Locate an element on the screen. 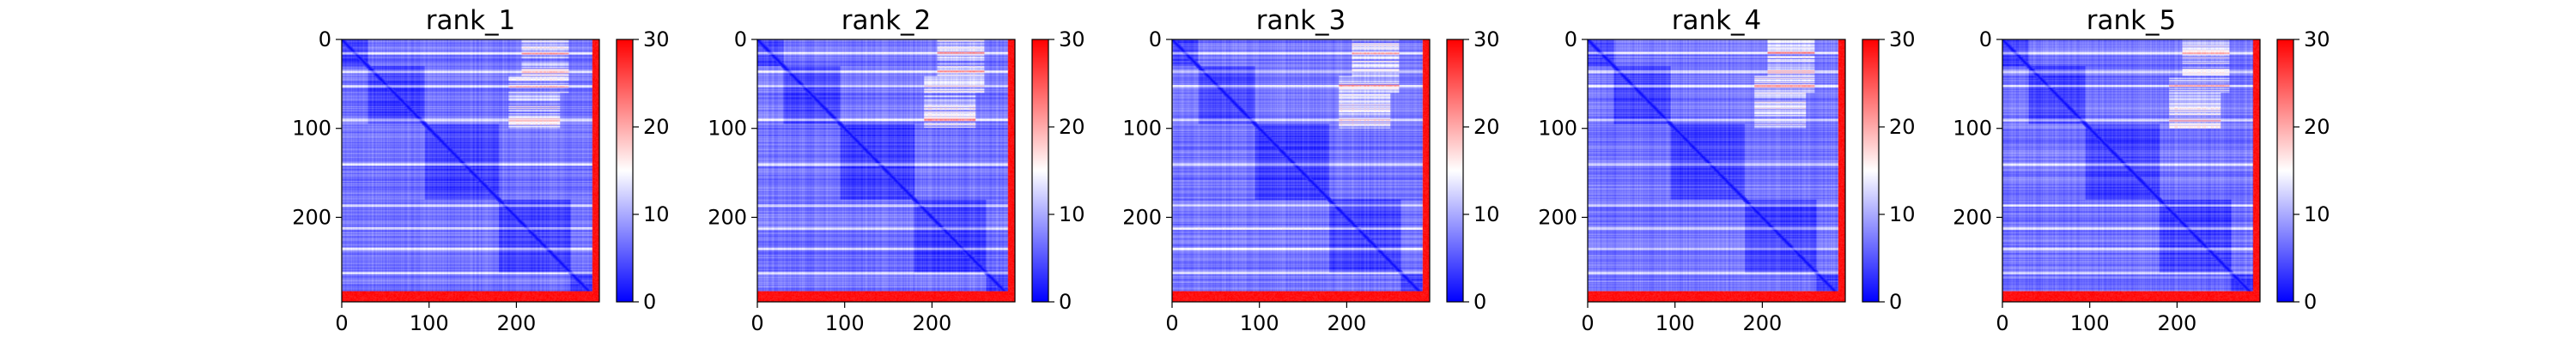 This screenshot has width=2576, height=343. panel-title: rank_2 is located at coordinates (886, 20).